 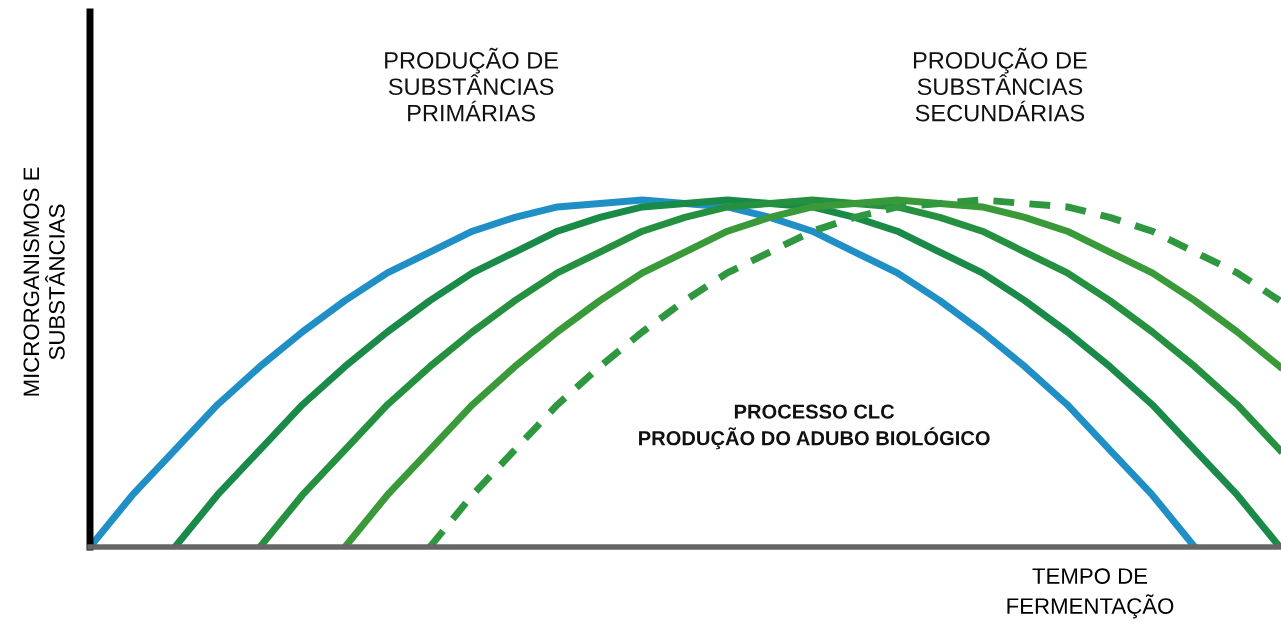 What do you see at coordinates (1000, 84) in the screenshot?
I see `text: PRODUÇÃO DE SUBSTÂNCIAS SECUNDÁRIAS` at bounding box center [1000, 84].